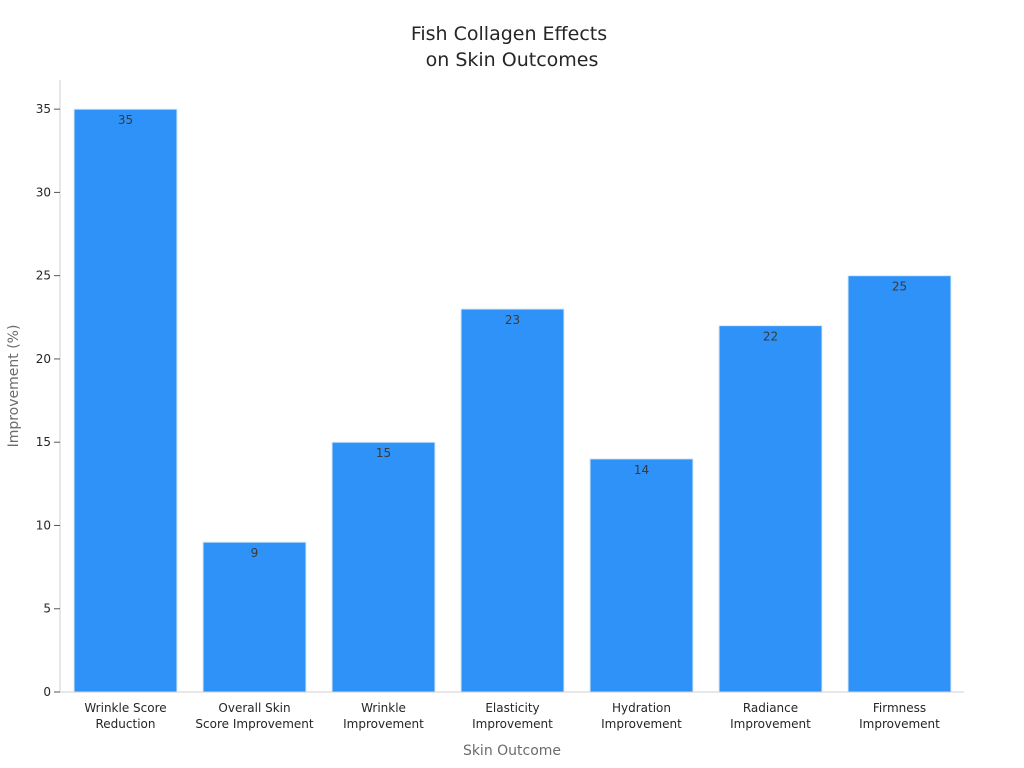  What do you see at coordinates (125, 120) in the screenshot?
I see `data-label-0: 35` at bounding box center [125, 120].